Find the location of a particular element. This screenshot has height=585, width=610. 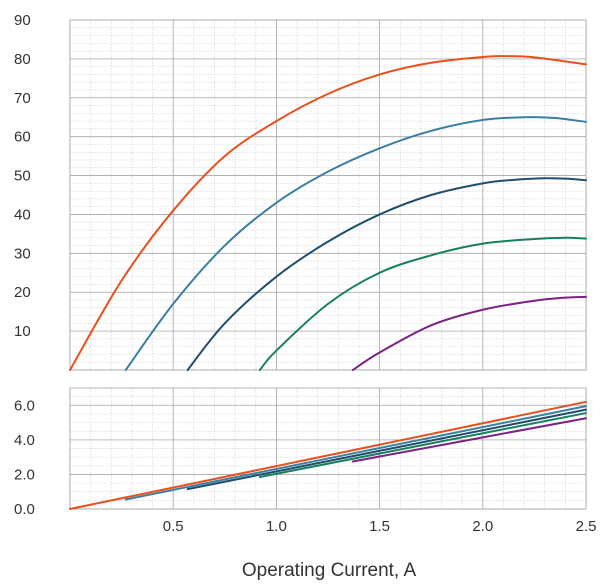

x-tick-label: 1.5 is located at coordinates (379, 526).